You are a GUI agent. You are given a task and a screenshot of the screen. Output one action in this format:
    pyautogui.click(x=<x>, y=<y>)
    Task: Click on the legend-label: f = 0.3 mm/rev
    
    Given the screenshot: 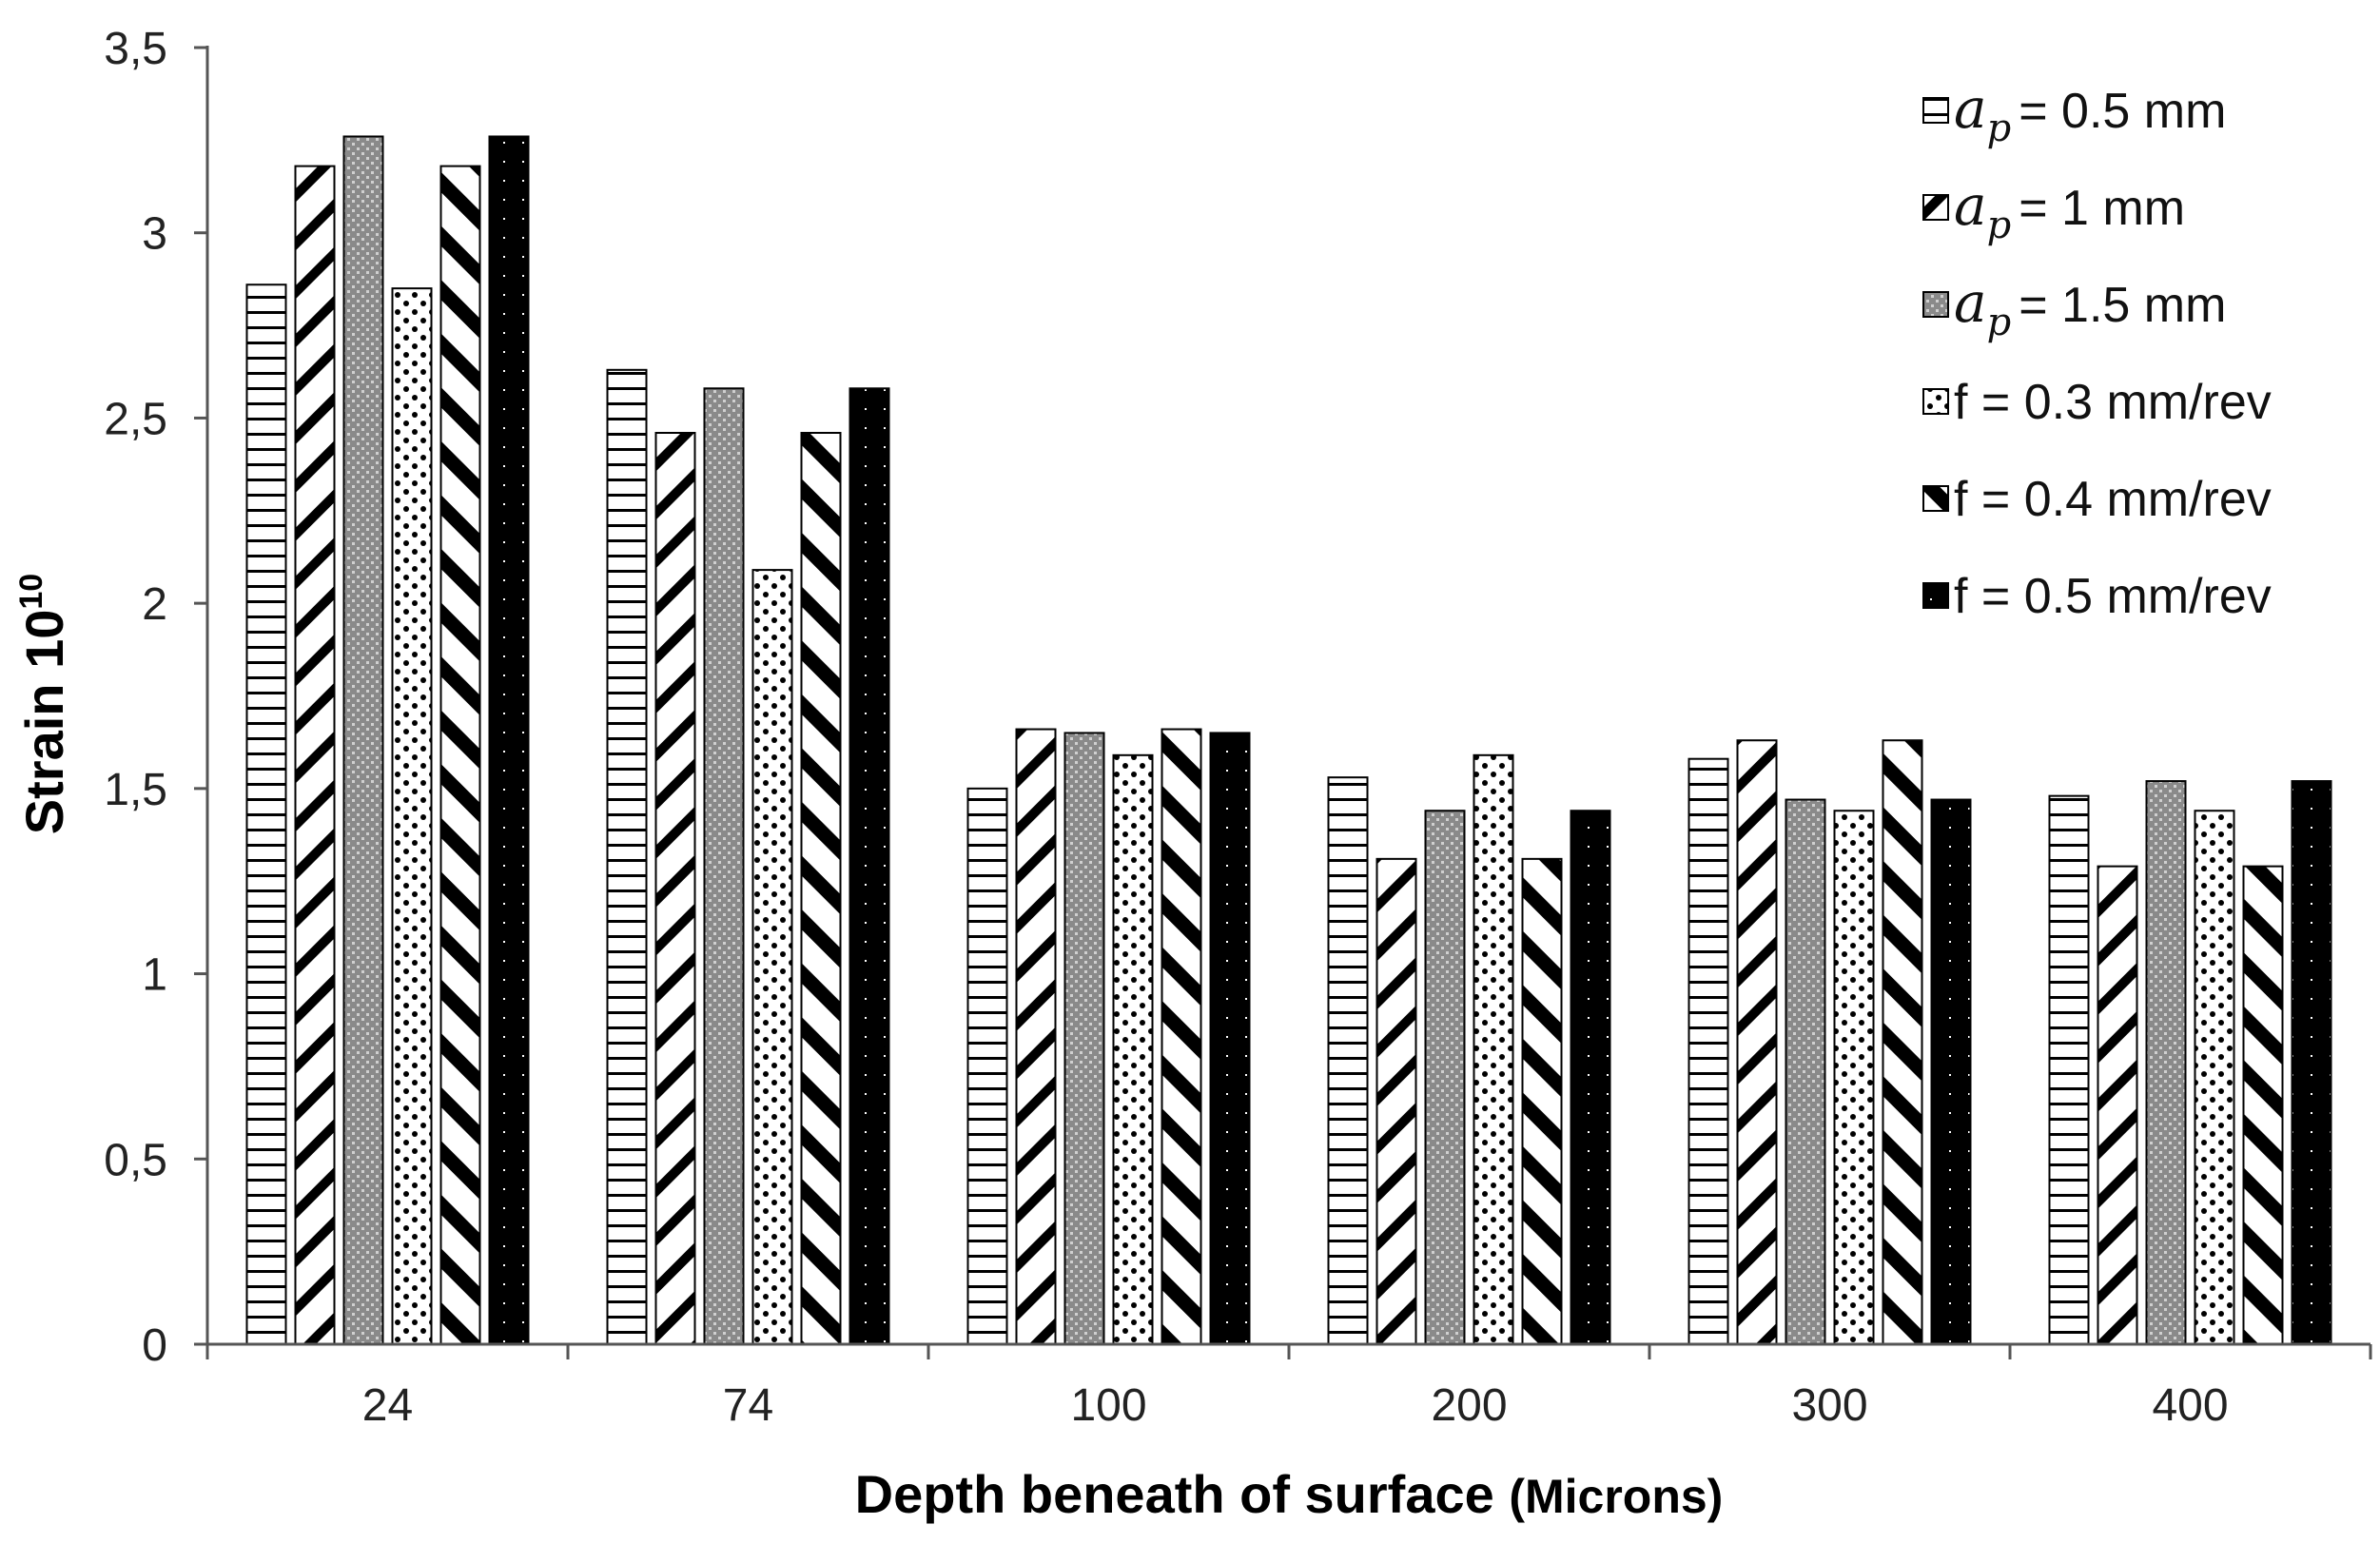 What is the action you would take?
    pyautogui.click(x=2113, y=402)
    